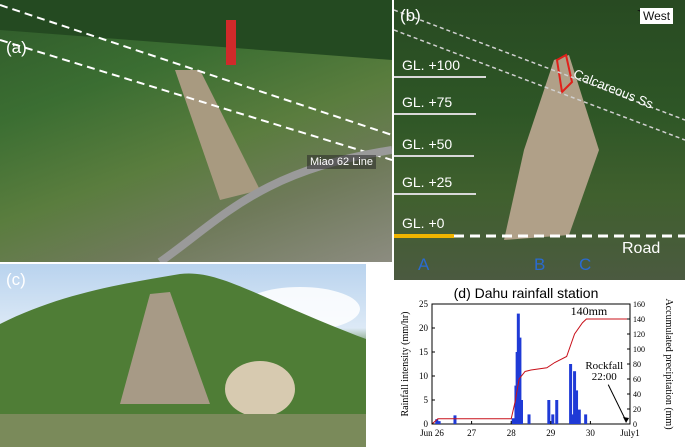 The width and height of the screenshot is (685, 447). What do you see at coordinates (231, 42) in the screenshot?
I see `transmission-tower` at bounding box center [231, 42].